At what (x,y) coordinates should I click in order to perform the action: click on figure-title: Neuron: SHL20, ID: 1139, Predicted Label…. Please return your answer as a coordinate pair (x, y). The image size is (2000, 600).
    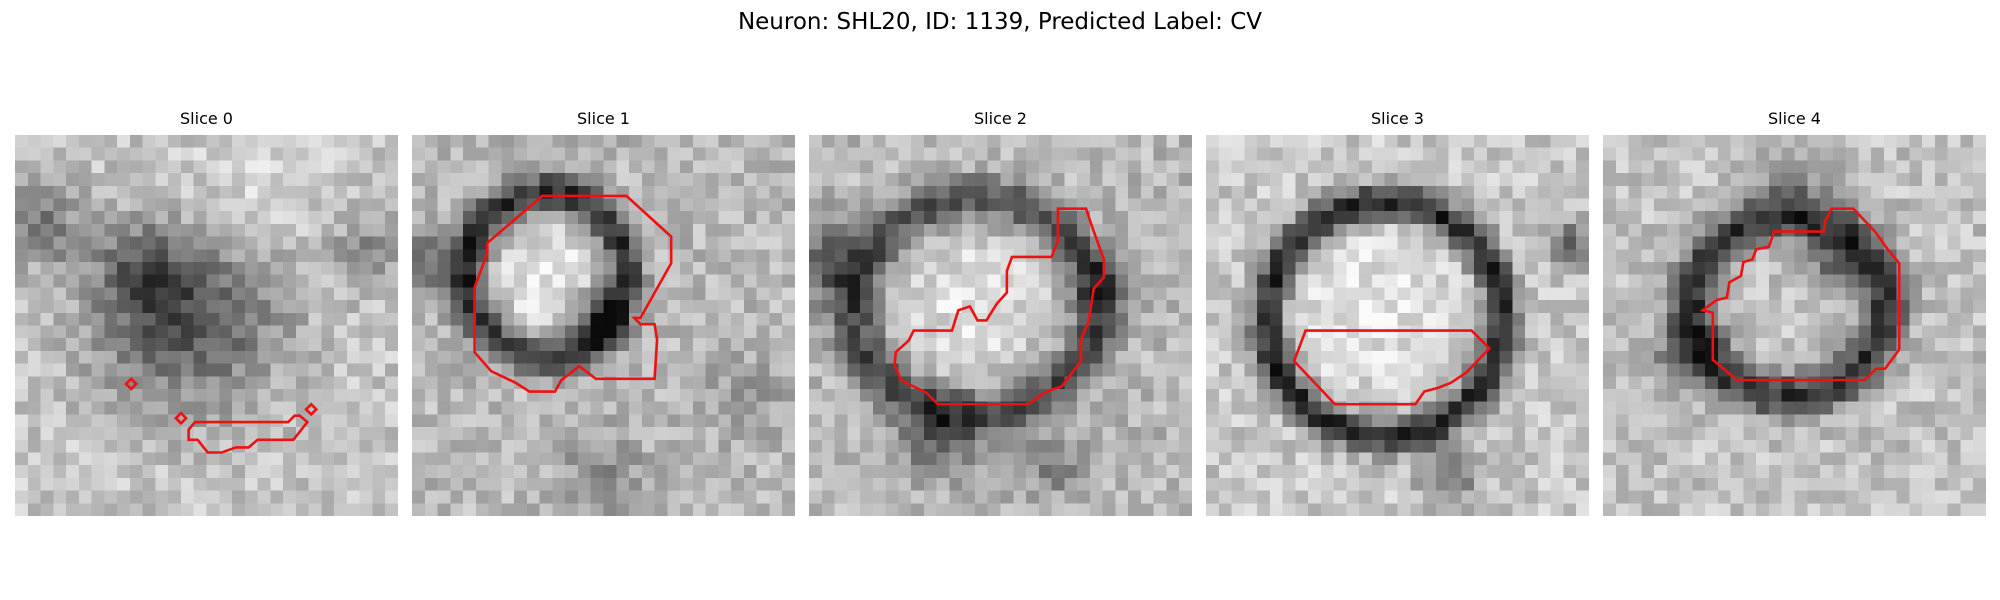
    Looking at the image, I should click on (1000, 22).